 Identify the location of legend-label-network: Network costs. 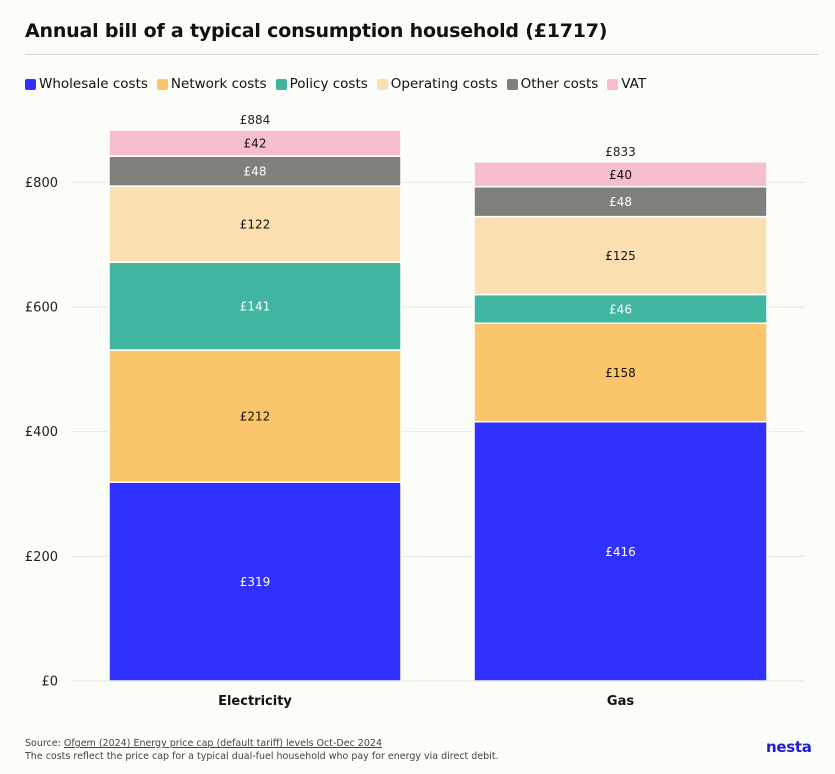
(218, 84).